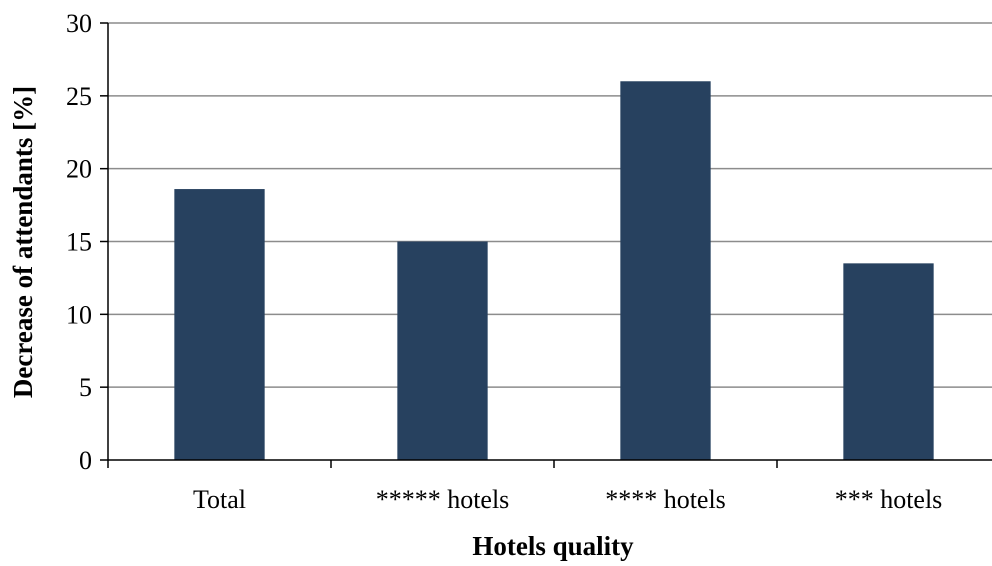 Image resolution: width=992 pixels, height=566 pixels. Describe the element at coordinates (79, 314) in the screenshot. I see `y-tick-label: 10` at that location.